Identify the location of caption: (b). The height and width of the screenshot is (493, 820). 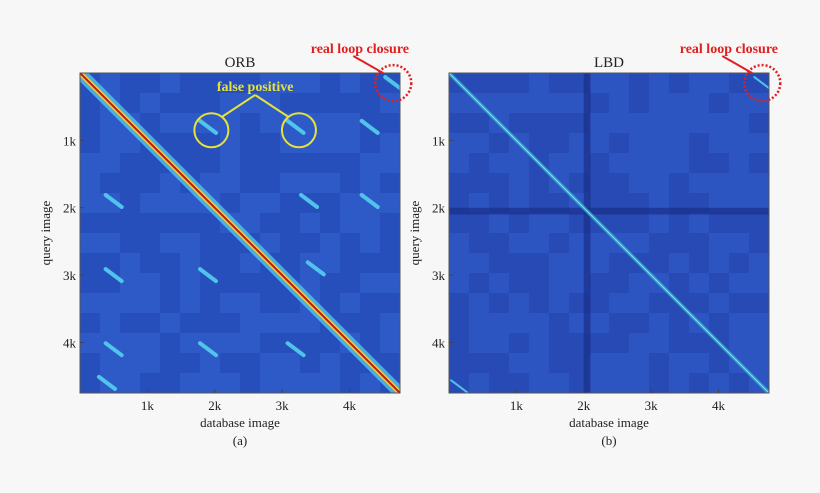
(608, 440).